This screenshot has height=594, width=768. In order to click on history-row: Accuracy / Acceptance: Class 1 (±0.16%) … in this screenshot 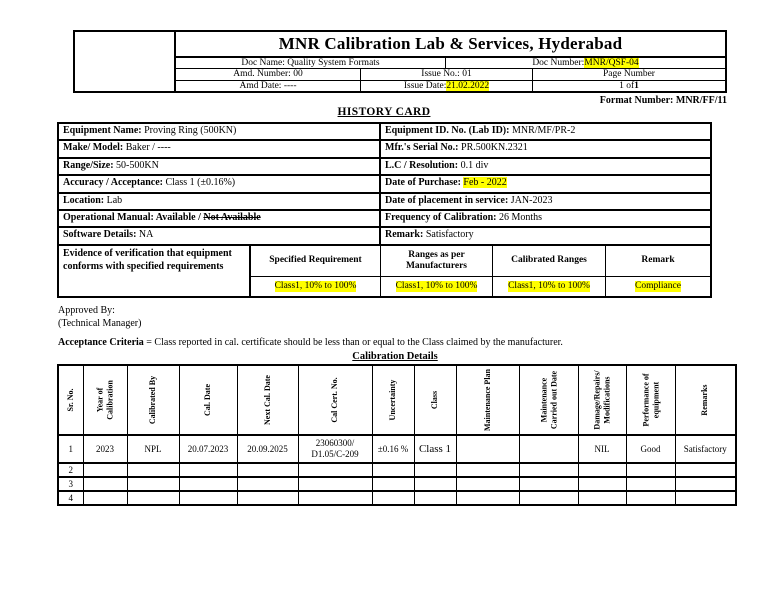, I will do `click(384, 185)`.